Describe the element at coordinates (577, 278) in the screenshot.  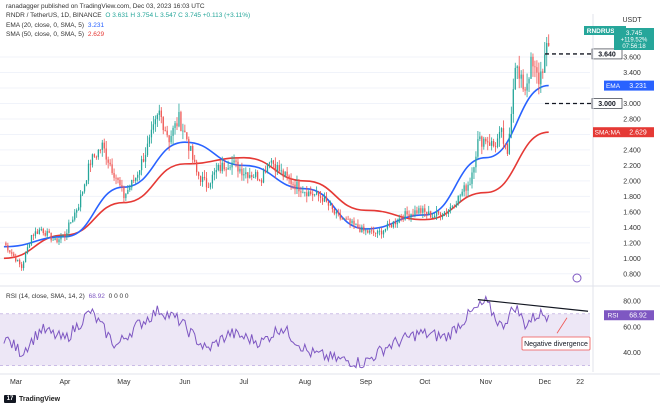
I see `event-marker-icon` at that location.